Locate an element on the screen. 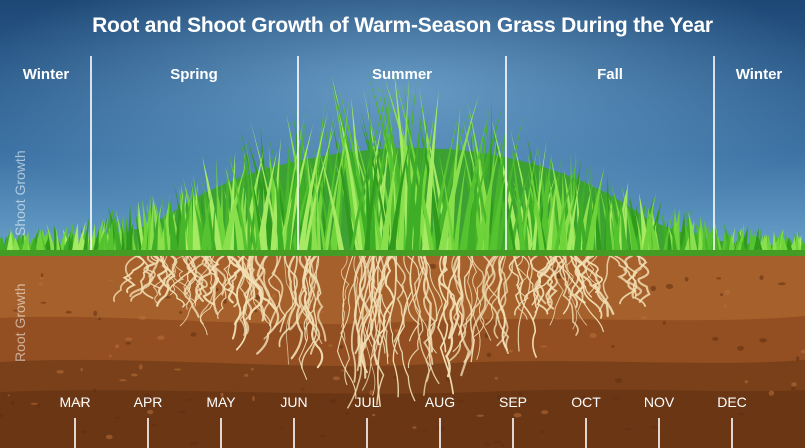 The height and width of the screenshot is (448, 805). soil-bottom-layer is located at coordinates (402, 418).